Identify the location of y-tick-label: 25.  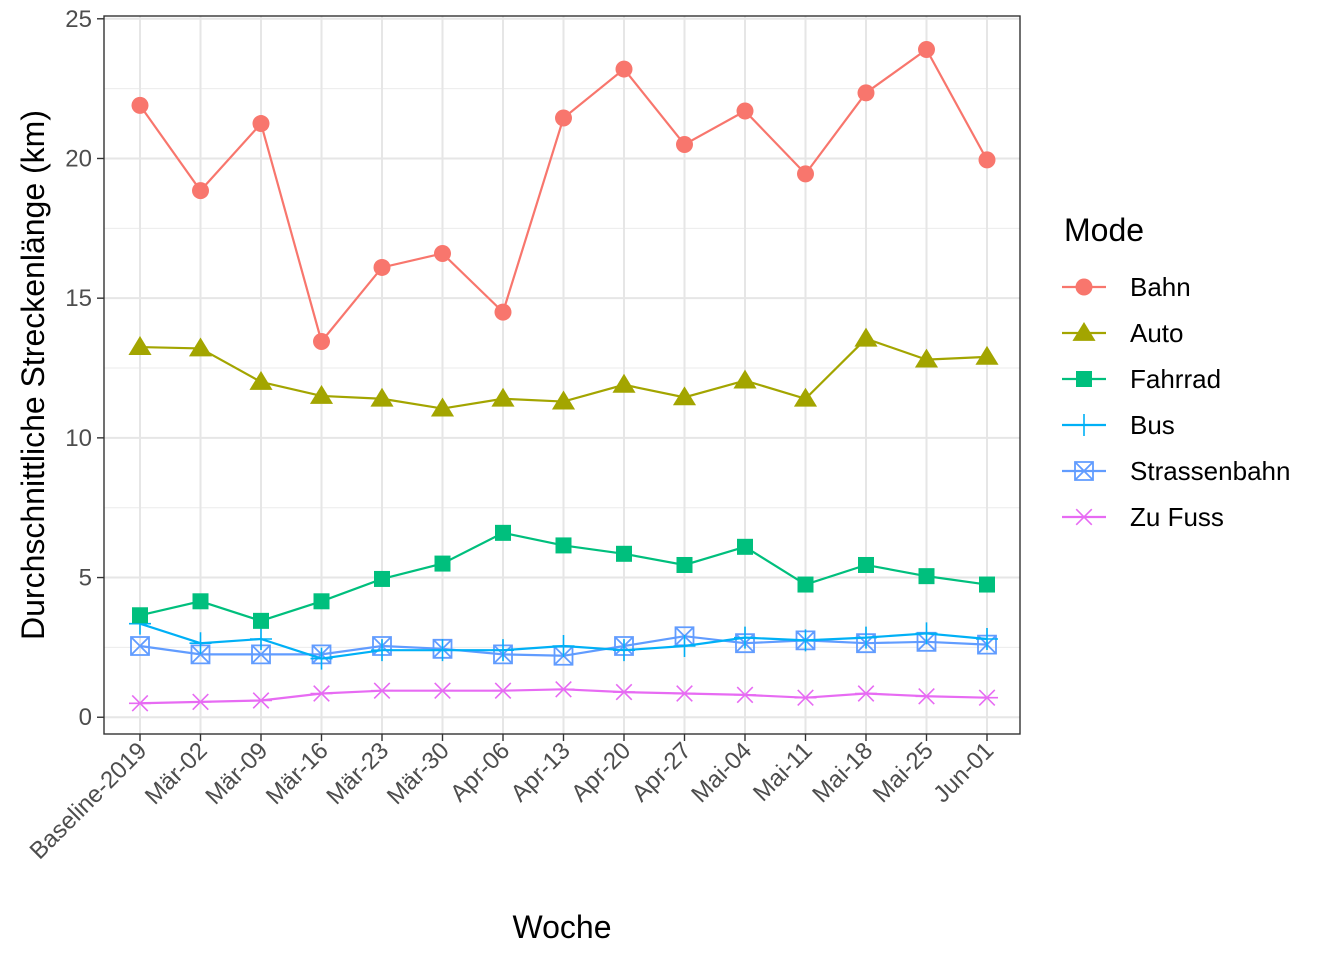
(78, 19).